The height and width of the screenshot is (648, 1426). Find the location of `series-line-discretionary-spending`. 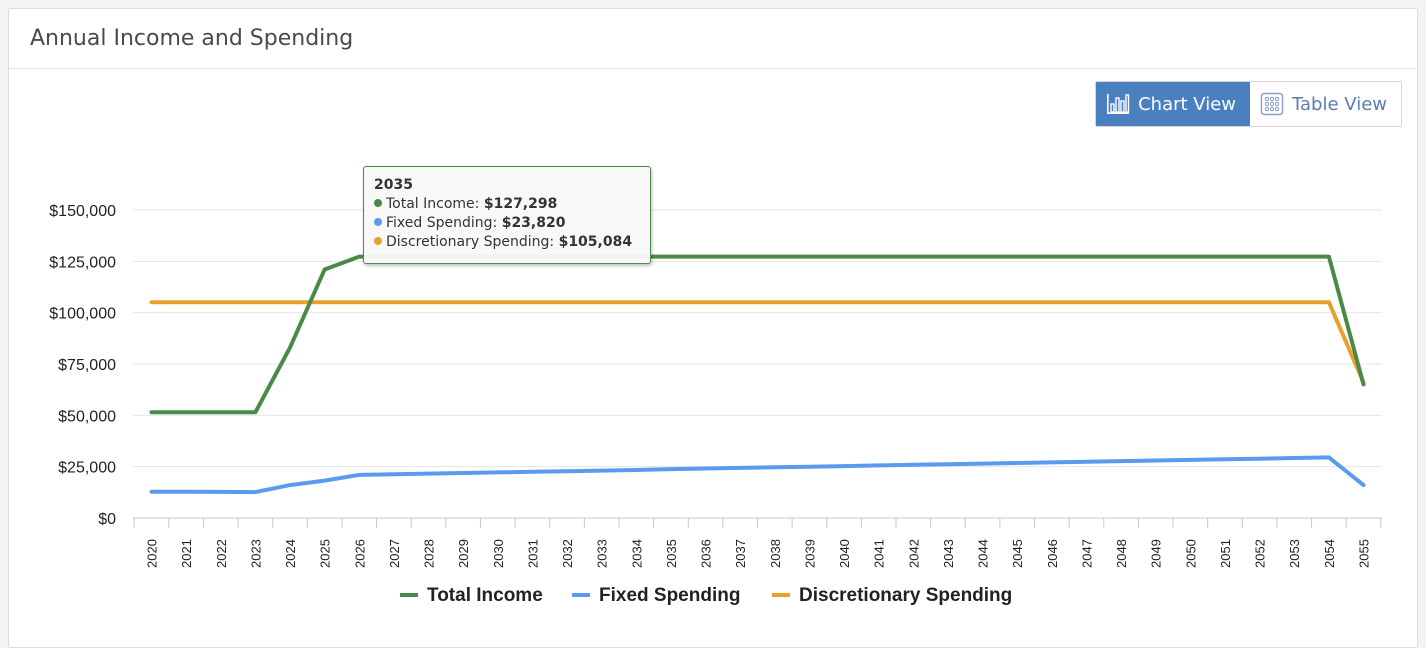

series-line-discretionary-spending is located at coordinates (757, 342).